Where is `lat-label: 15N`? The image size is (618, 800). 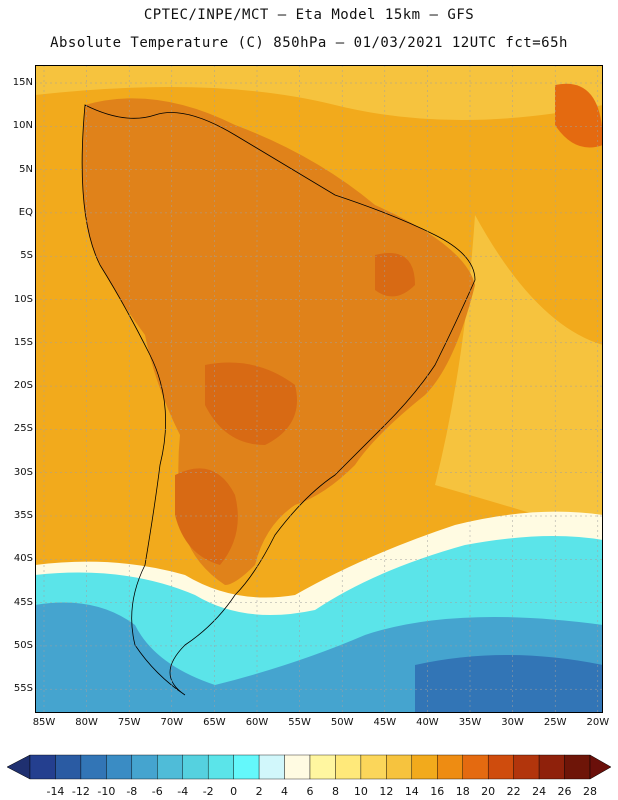 lat-label: 15N is located at coordinates (22, 82).